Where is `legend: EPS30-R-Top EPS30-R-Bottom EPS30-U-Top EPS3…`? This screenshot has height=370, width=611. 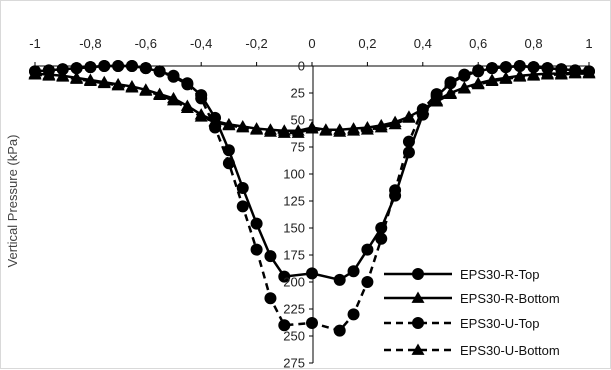
legend: EPS30-R-Top EPS30-R-Bottom EPS30-U-Top EPS3… is located at coordinates (491, 312).